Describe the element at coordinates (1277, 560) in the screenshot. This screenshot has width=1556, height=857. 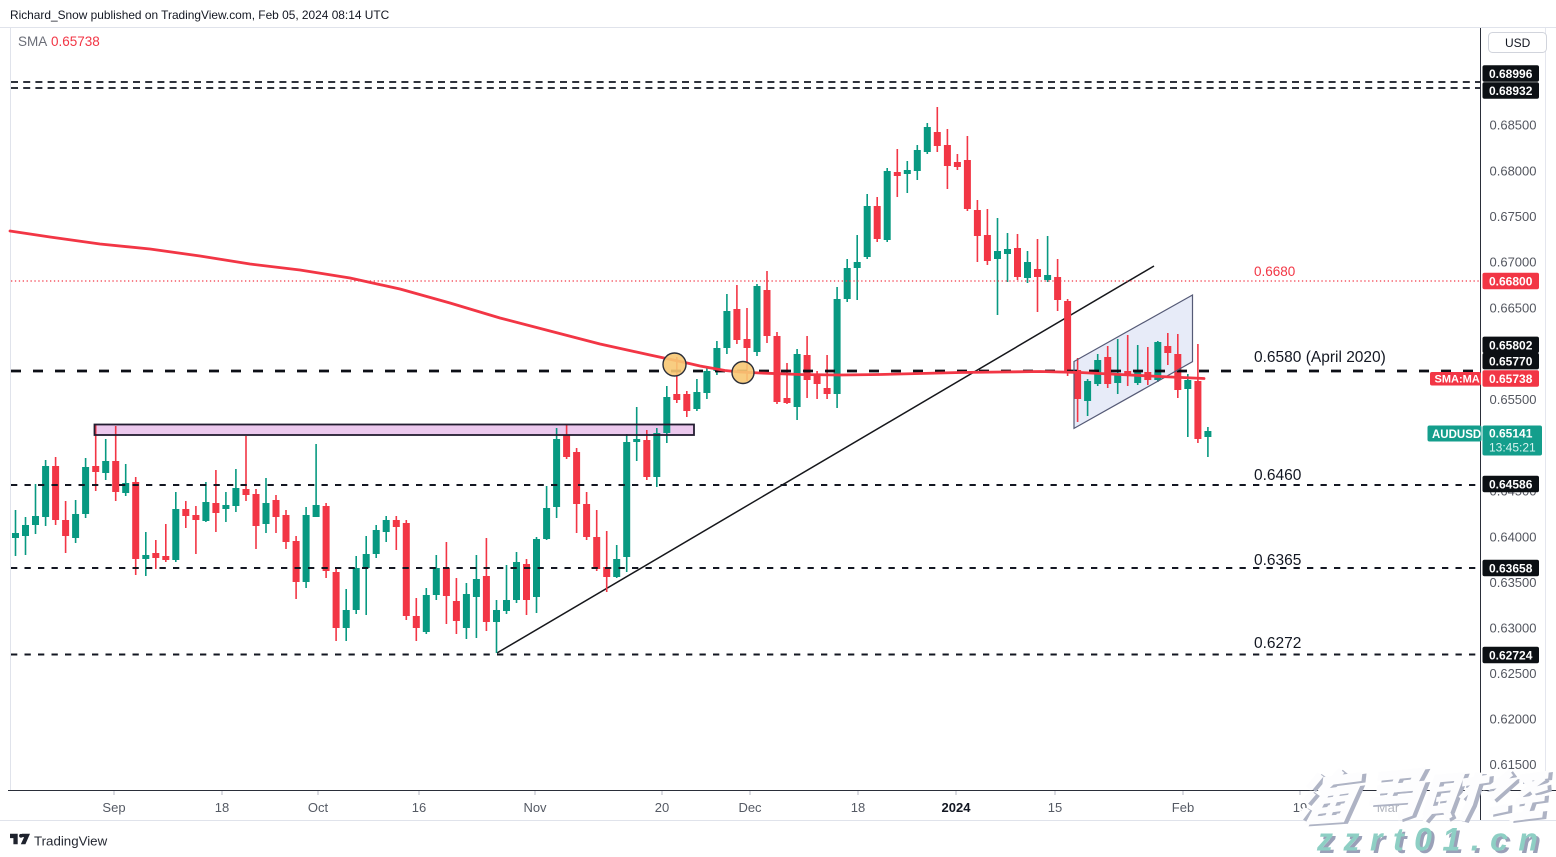
I see `svg-text: 0.6365` at that location.